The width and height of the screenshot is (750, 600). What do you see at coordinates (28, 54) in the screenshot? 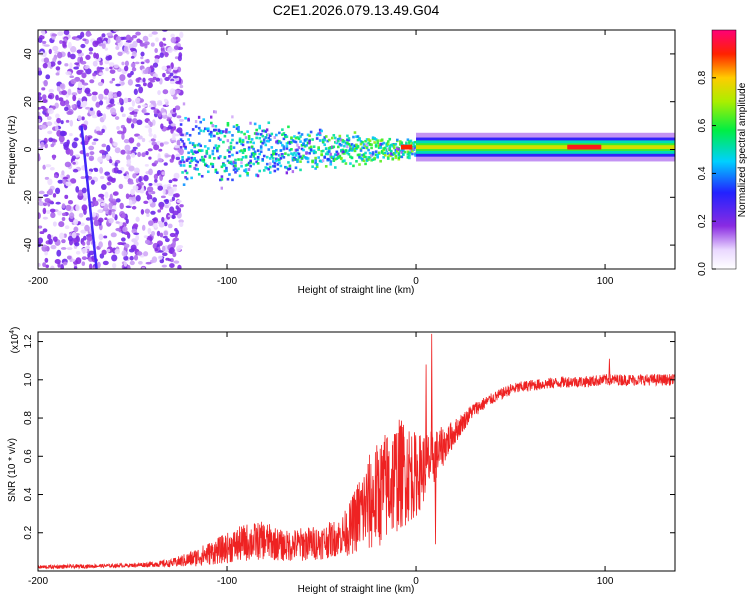
I see `y-tick-label: 40` at bounding box center [28, 54].